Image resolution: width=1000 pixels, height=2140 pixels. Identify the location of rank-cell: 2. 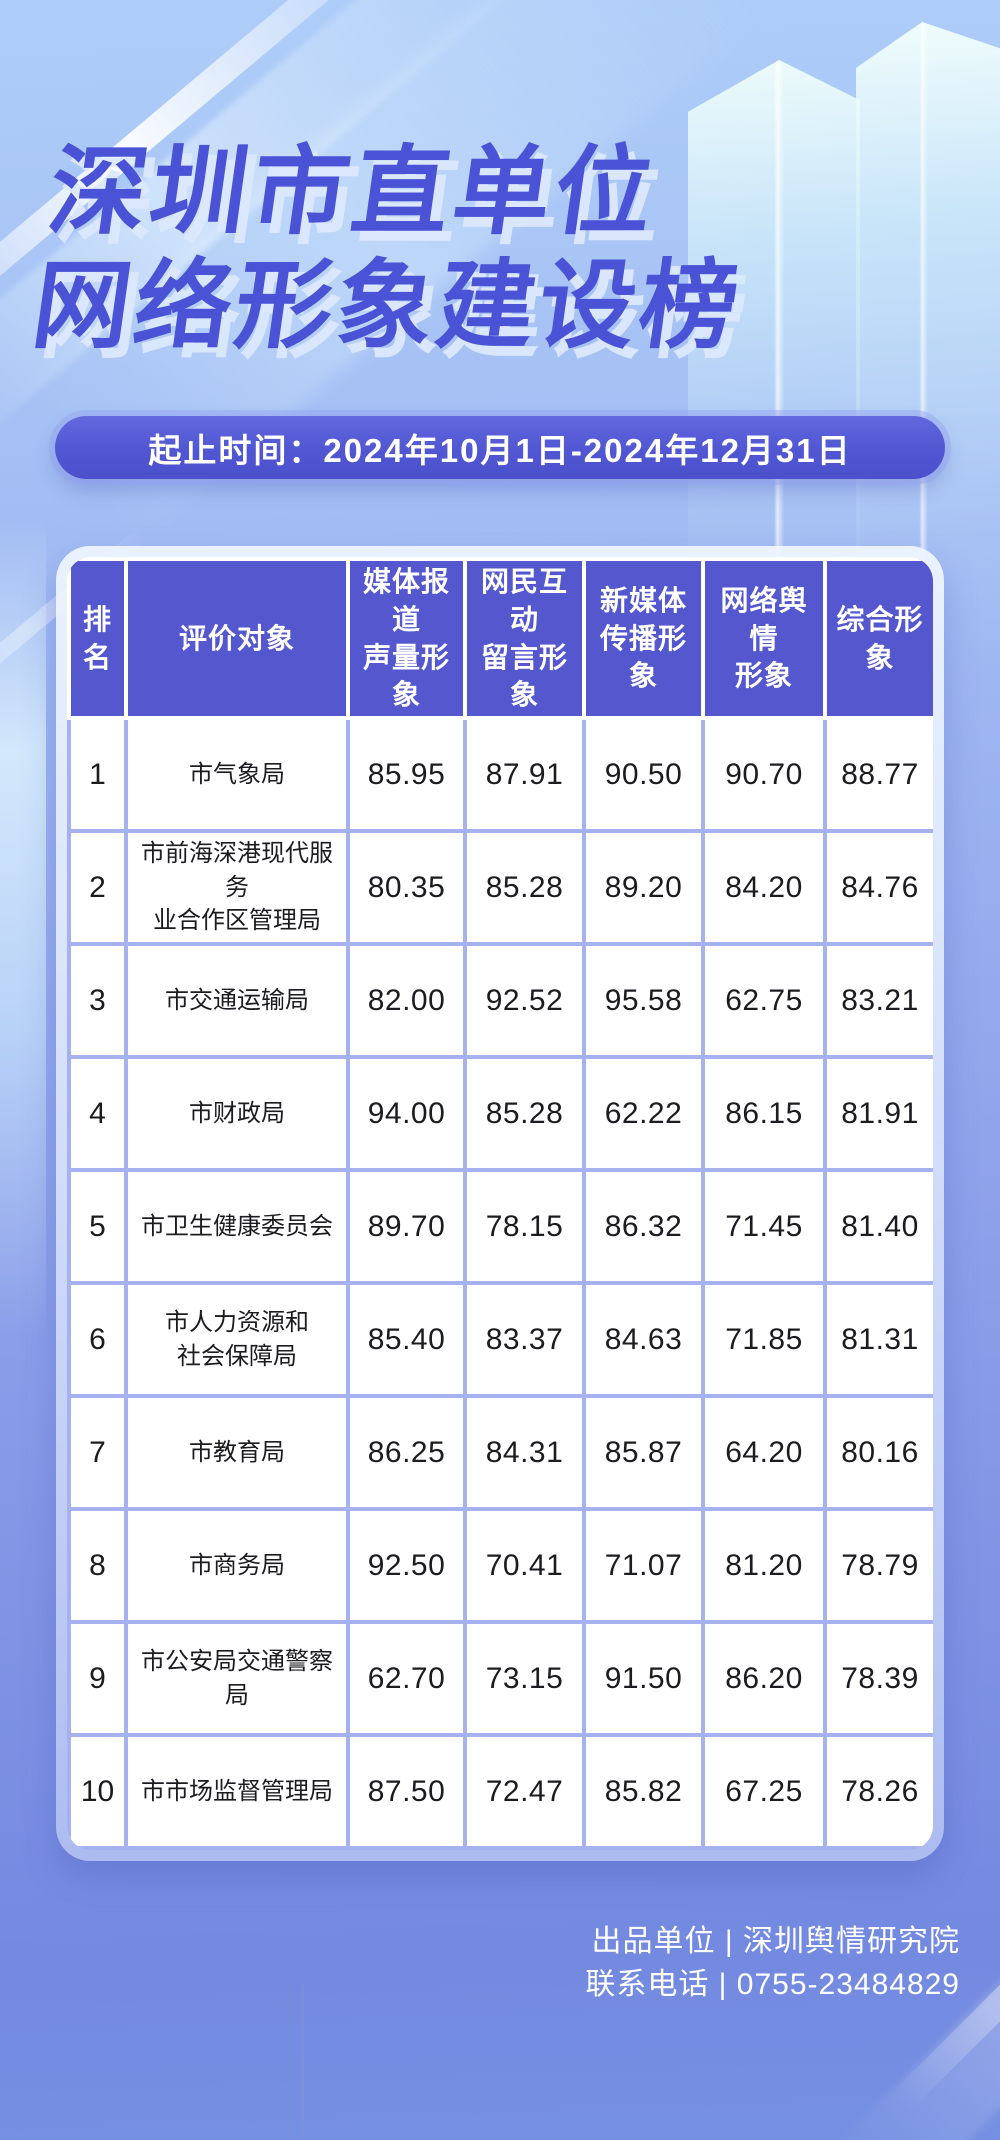
(97, 888).